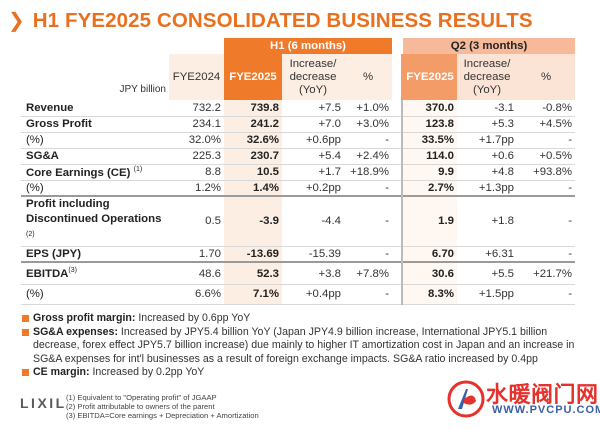 The height and width of the screenshot is (429, 600). Describe the element at coordinates (301, 373) in the screenshot. I see `note-item: CE margin: Increased by 0.2pp YoY` at that location.